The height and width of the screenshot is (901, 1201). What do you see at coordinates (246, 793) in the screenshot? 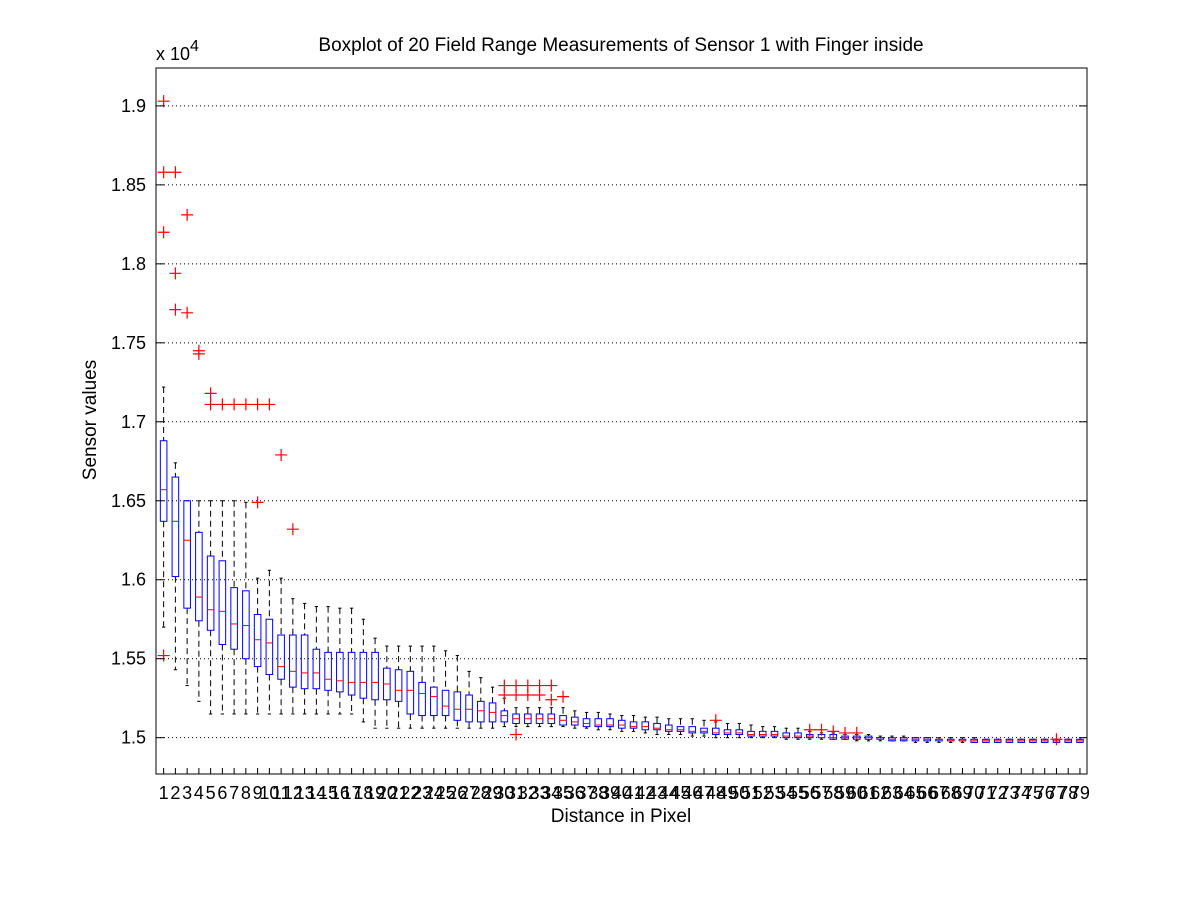
I see `x-tick-label: 8` at bounding box center [246, 793].